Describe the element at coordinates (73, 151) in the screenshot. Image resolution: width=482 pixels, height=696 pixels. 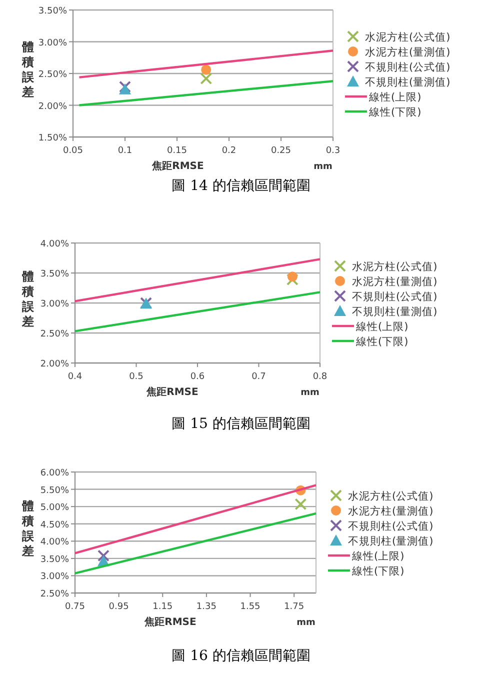
I see `x-tick-label: 0.05` at that location.